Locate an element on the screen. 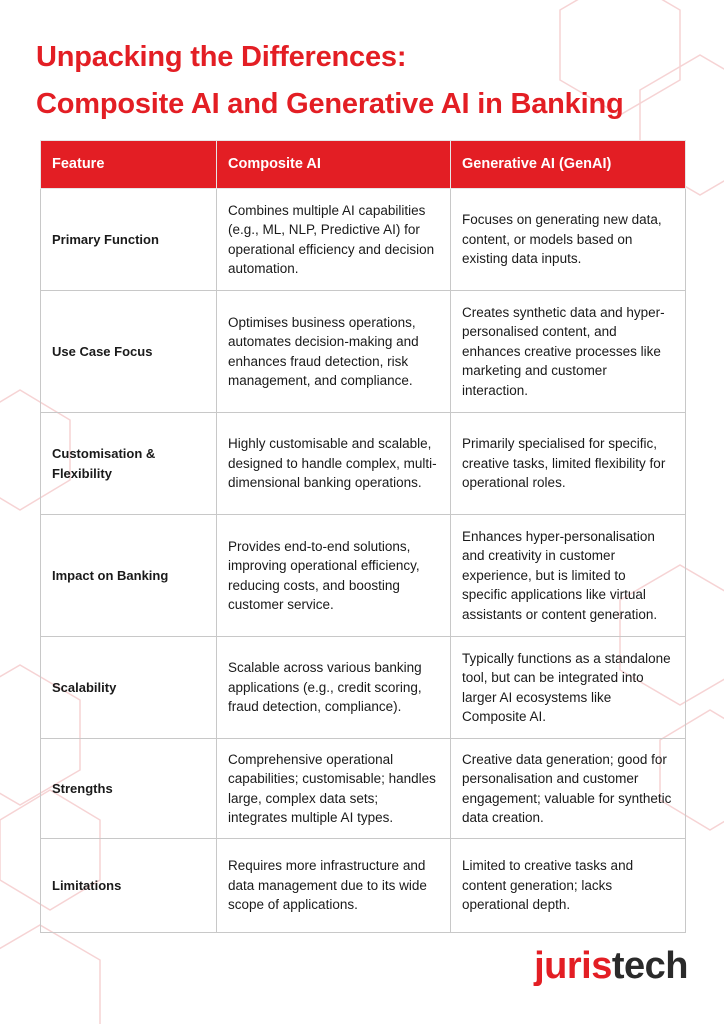 The image size is (724, 1024). column-header: Generative AI (GenAI) is located at coordinates (568, 164).